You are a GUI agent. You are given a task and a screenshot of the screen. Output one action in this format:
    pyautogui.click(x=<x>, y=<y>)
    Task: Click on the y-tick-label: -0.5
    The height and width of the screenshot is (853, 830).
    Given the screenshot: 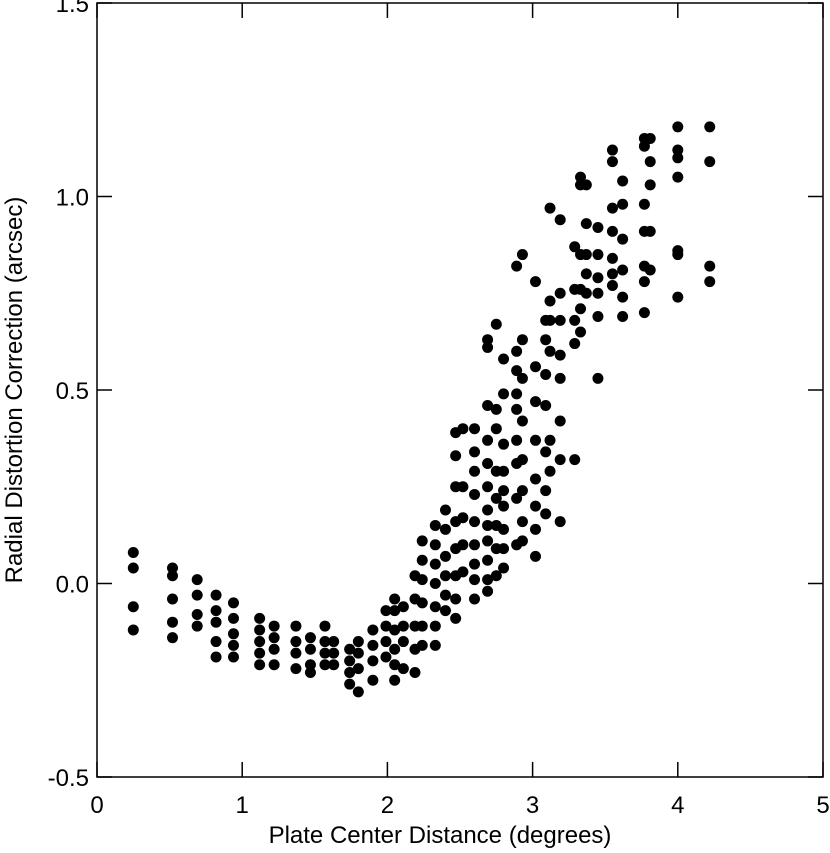 What is the action you would take?
    pyautogui.click(x=68, y=778)
    